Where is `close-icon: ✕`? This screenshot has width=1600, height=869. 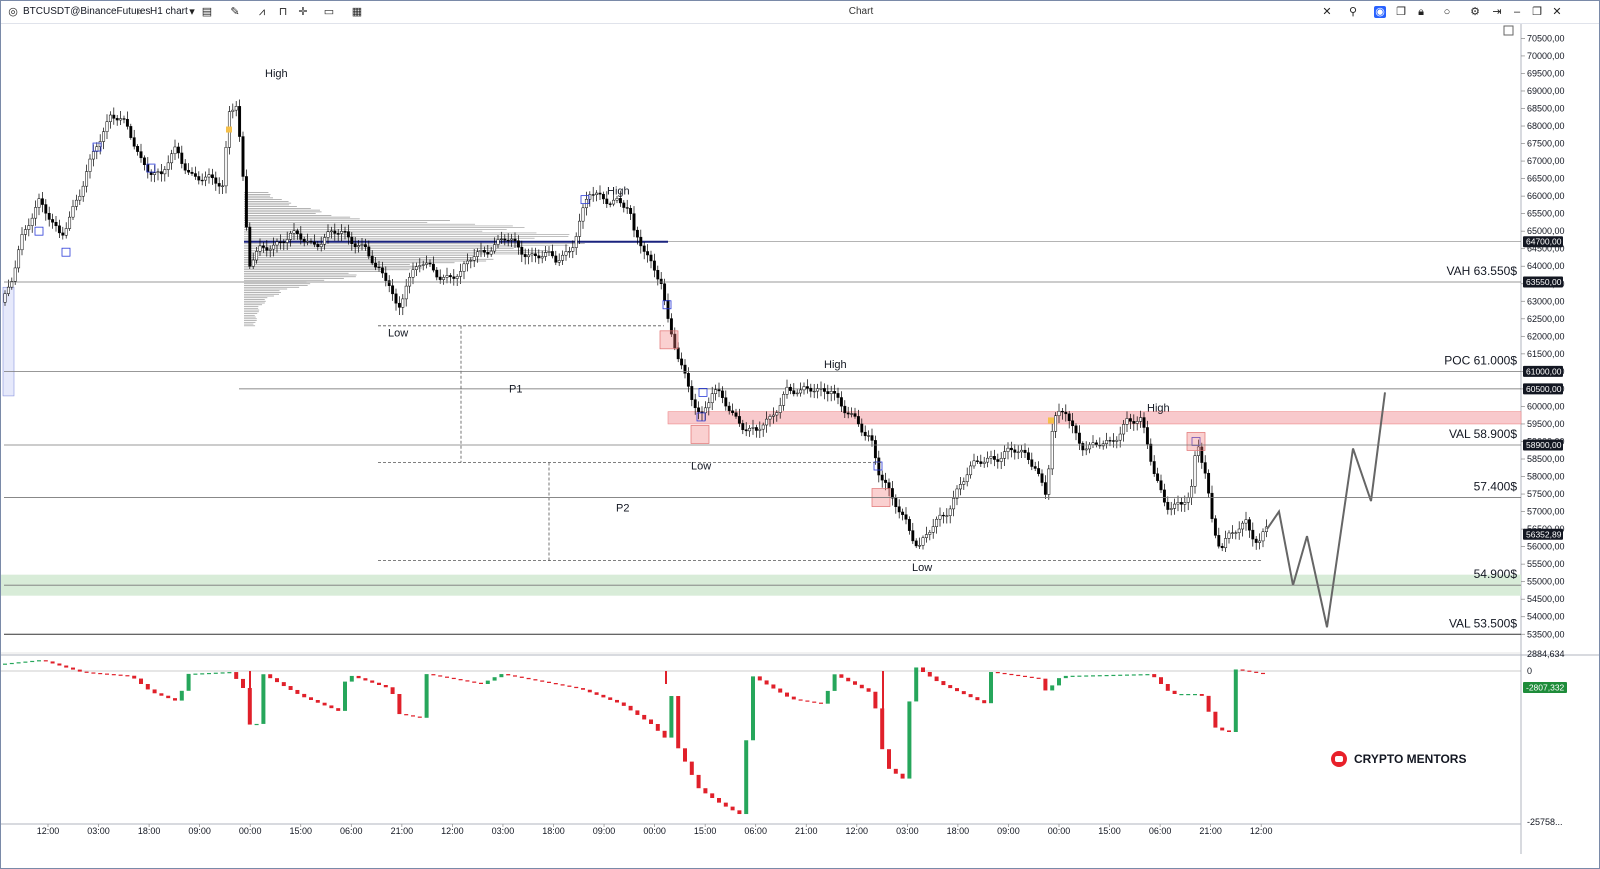
close-icon: ✕ is located at coordinates (1557, 12).